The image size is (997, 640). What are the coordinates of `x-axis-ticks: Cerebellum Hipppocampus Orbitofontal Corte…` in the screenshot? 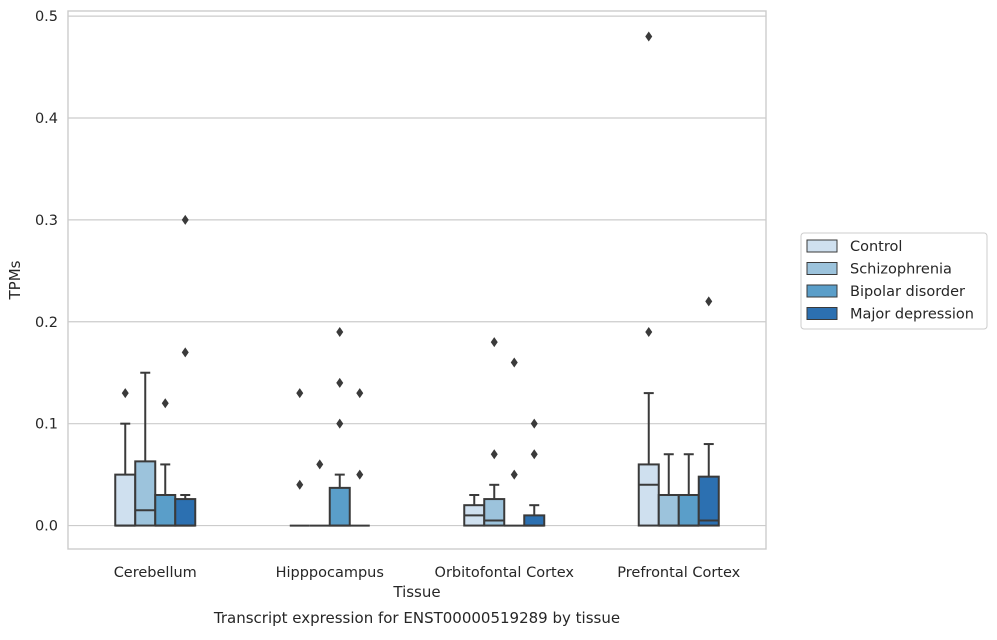 It's located at (427, 573).